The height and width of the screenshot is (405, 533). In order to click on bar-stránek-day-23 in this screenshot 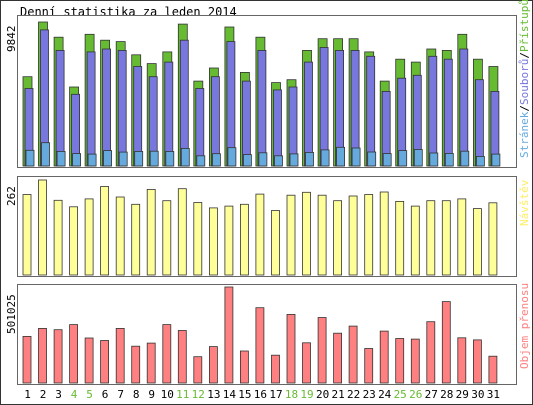, I will do `click(372, 159)`.